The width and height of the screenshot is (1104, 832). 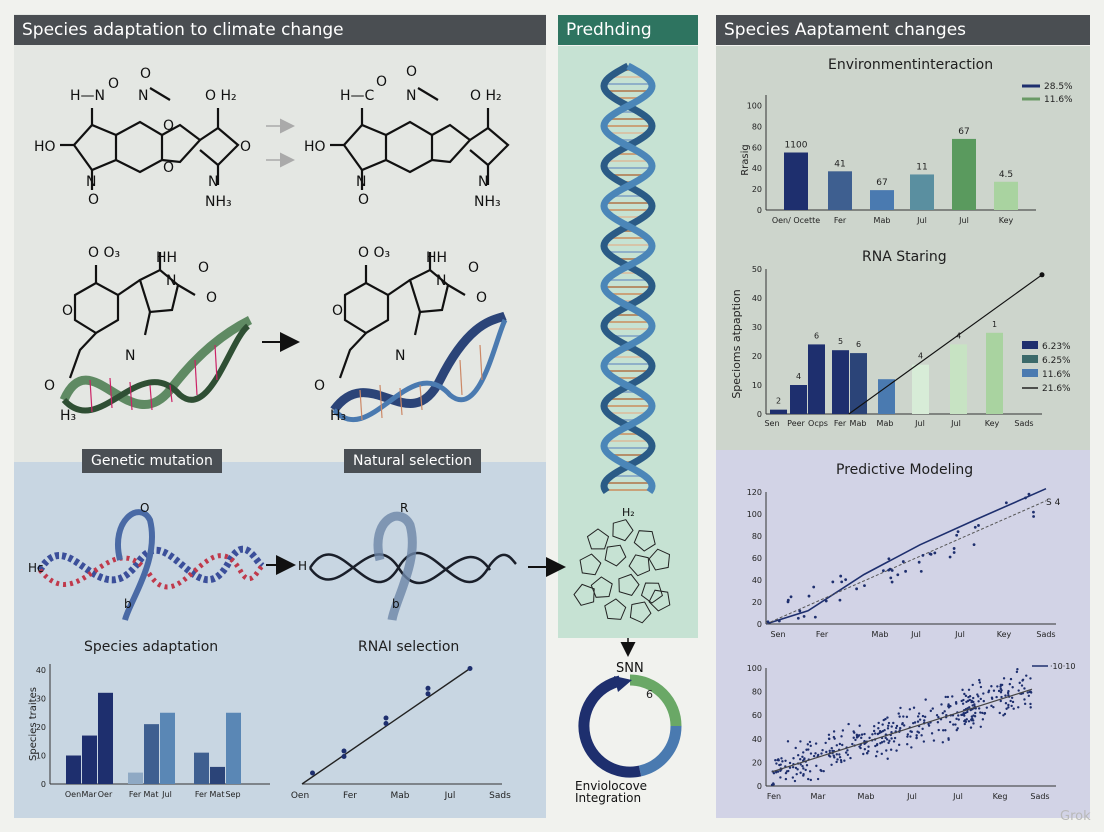 What do you see at coordinates (166, 258) in the screenshot?
I see `chem-label: HH` at bounding box center [166, 258].